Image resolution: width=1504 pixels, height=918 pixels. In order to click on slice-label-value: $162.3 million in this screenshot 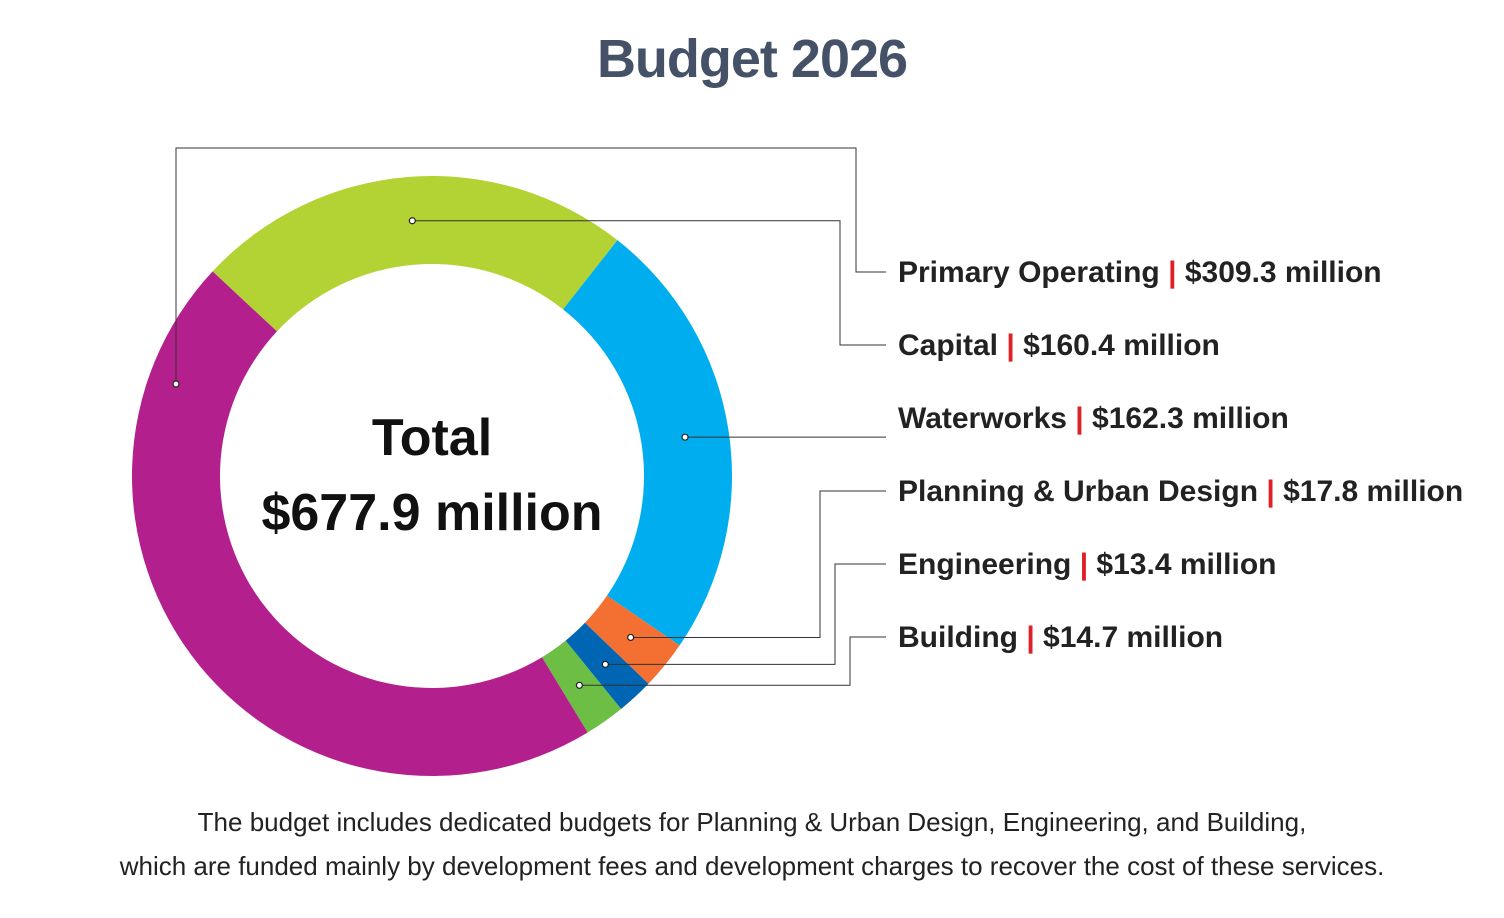, I will do `click(1186, 418)`.